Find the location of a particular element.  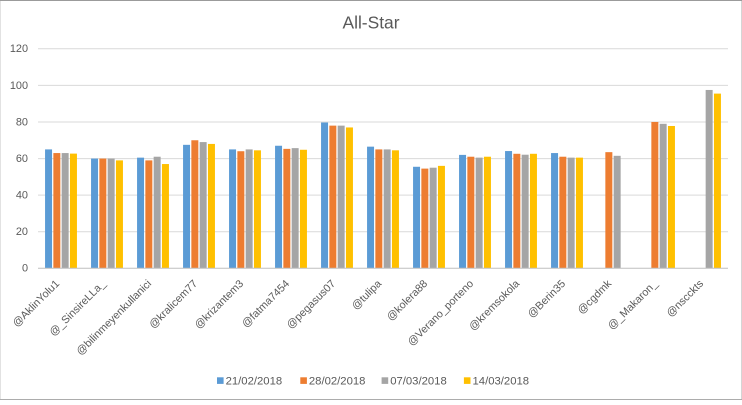

svg-text: 0 is located at coordinates (25, 269).